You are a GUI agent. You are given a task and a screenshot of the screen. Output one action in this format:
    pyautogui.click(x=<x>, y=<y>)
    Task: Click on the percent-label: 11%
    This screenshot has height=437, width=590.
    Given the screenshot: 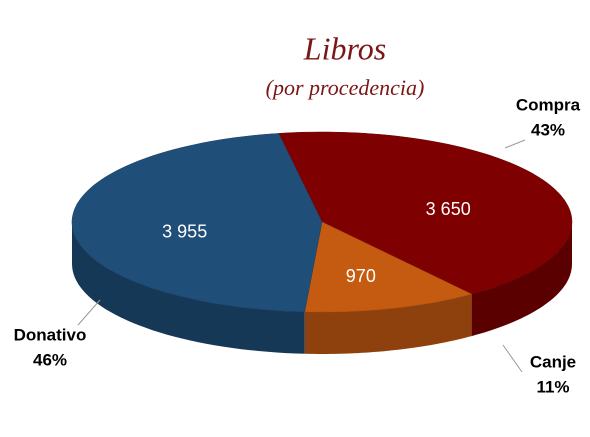 What is the action you would take?
    pyautogui.click(x=552, y=386)
    